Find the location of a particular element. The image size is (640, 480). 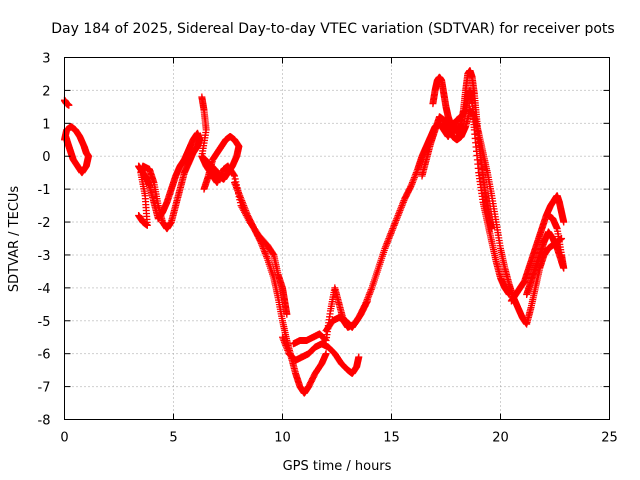

series-seg-f is located at coordinates (280, 288).